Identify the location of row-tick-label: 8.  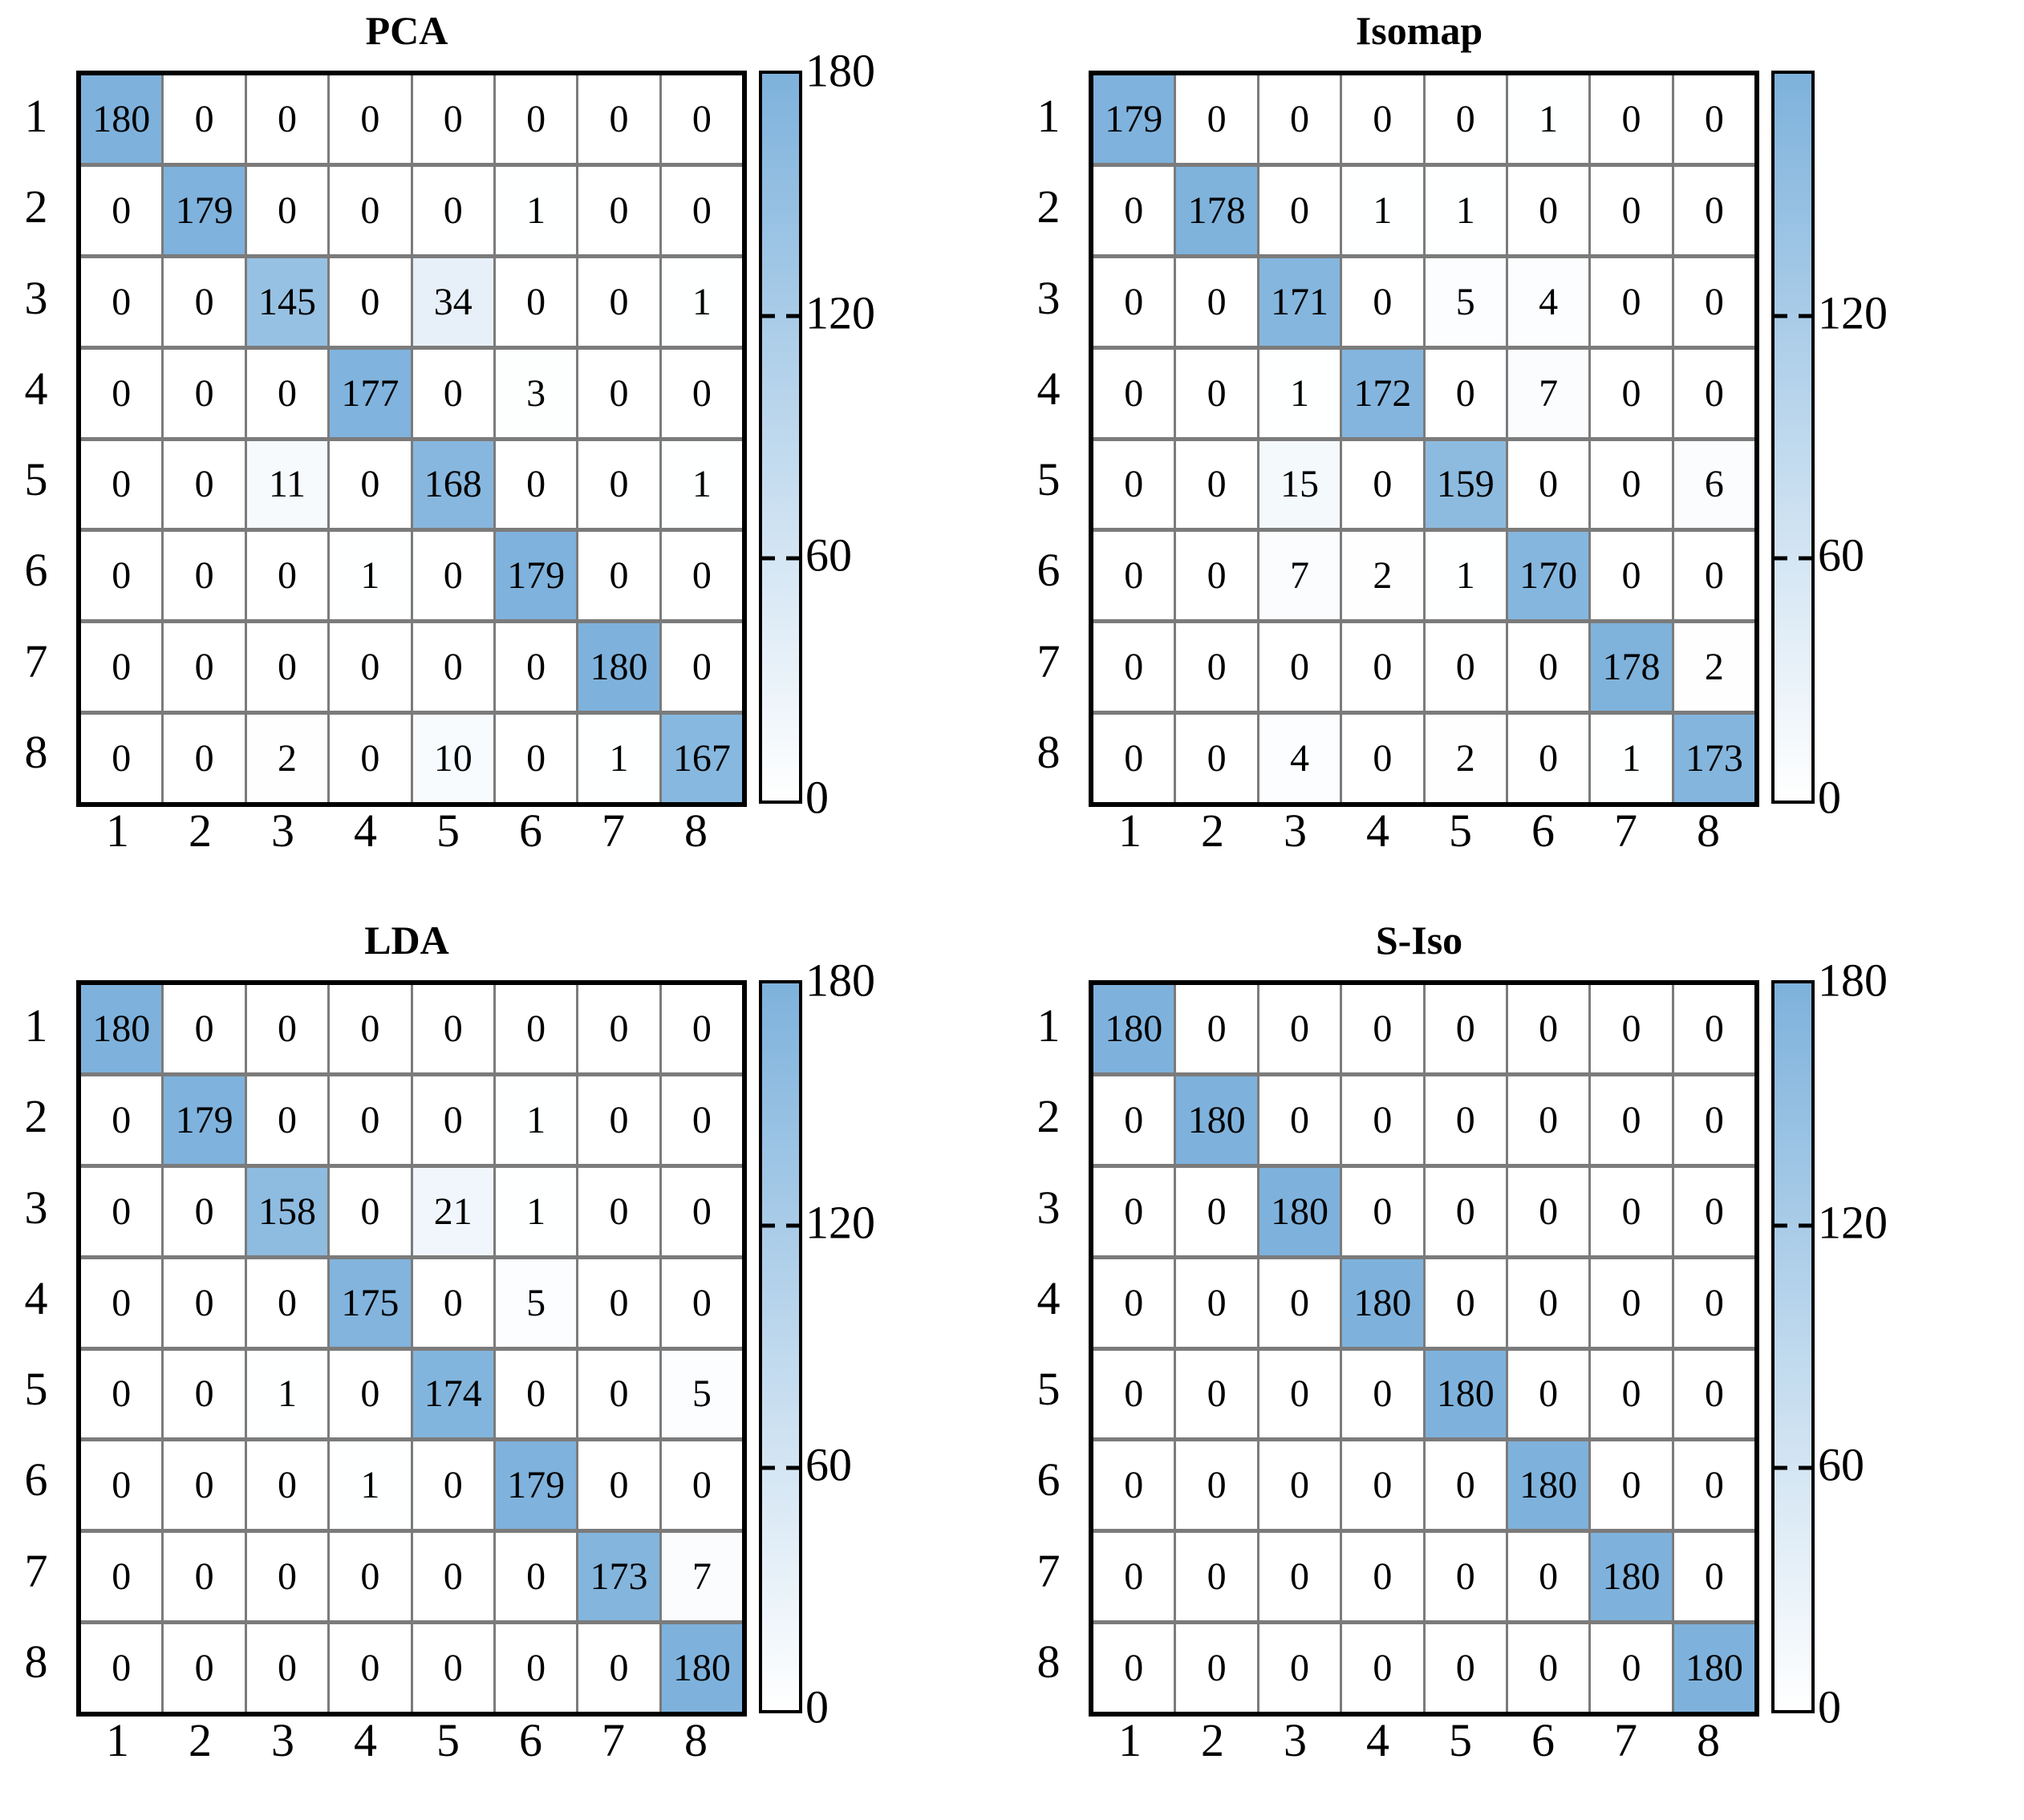
(1049, 751).